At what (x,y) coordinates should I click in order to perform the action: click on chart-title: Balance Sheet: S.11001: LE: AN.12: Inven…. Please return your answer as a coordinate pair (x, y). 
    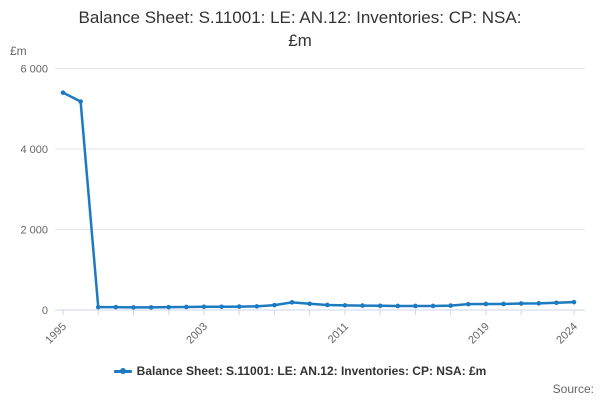
    Looking at the image, I should click on (300, 29).